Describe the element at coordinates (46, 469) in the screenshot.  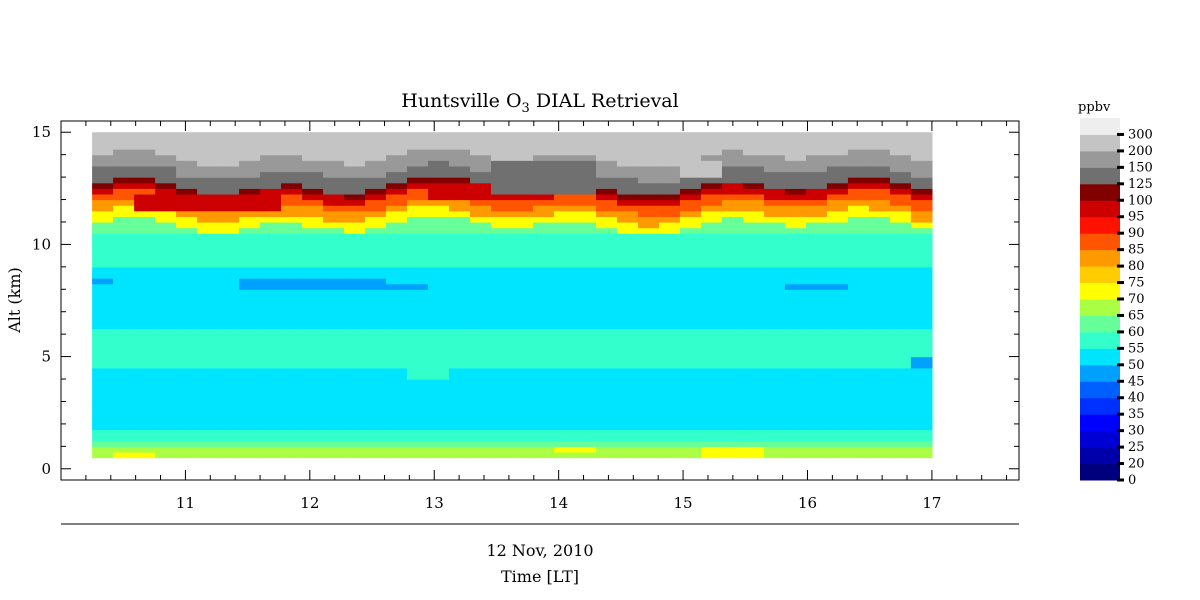
I see `y-tick-label: 0` at that location.